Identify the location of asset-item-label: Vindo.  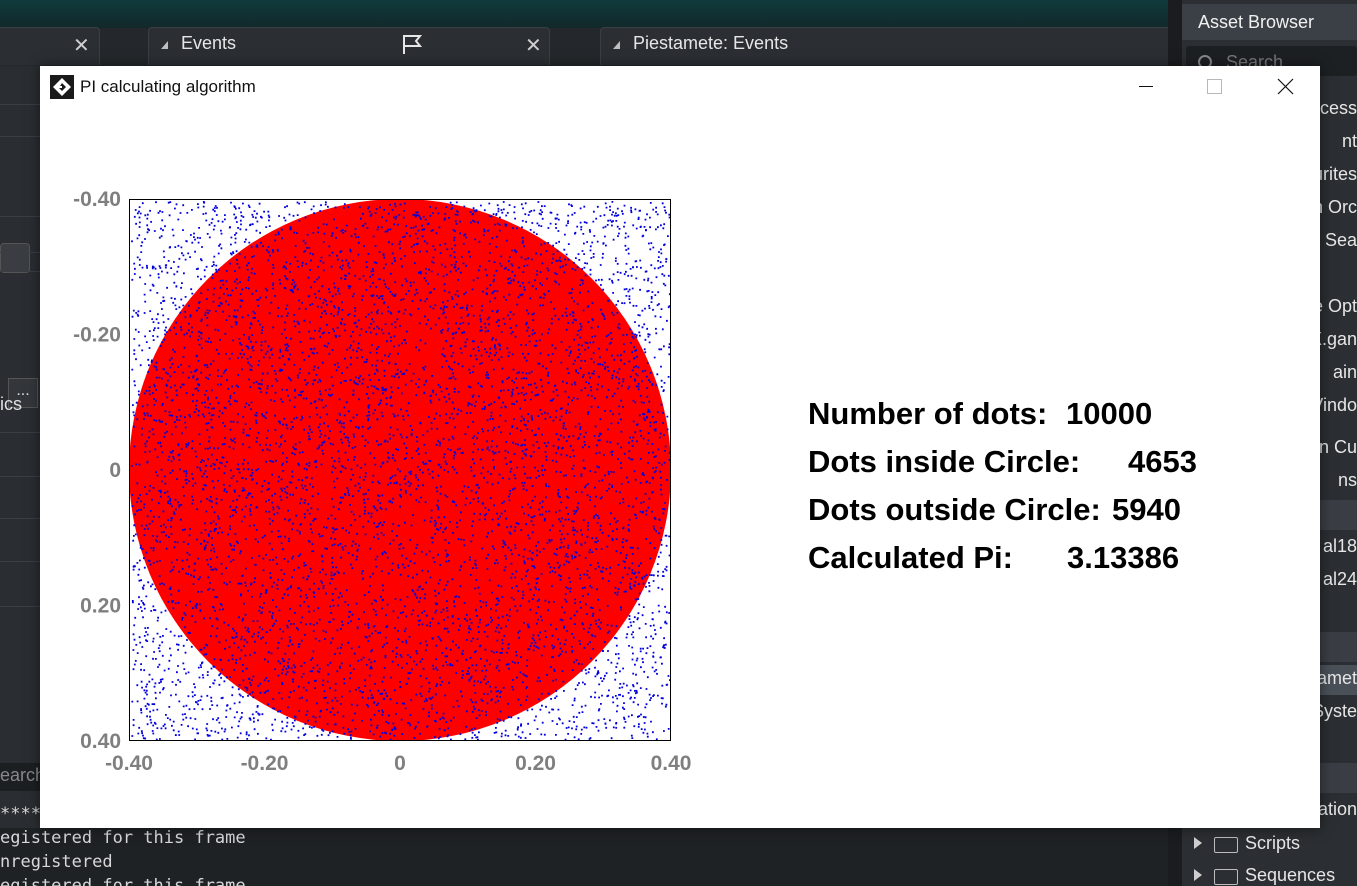
(1334, 405).